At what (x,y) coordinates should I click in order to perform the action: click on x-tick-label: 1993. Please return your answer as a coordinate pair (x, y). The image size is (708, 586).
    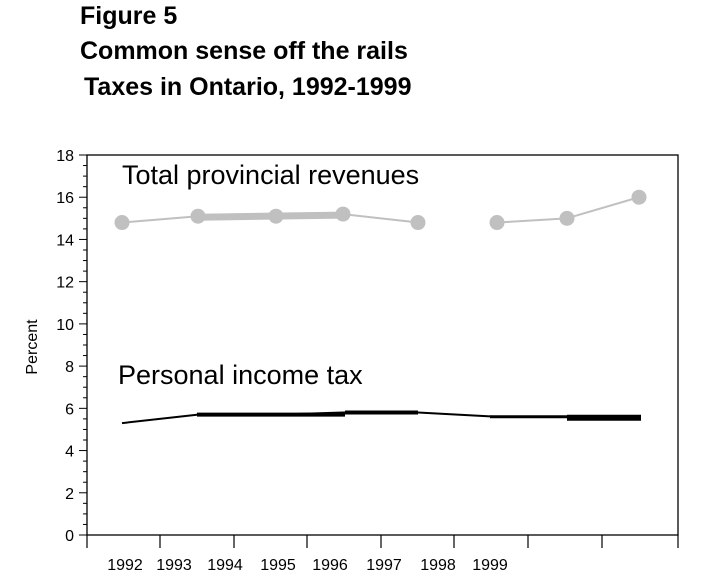
    Looking at the image, I should click on (174, 565).